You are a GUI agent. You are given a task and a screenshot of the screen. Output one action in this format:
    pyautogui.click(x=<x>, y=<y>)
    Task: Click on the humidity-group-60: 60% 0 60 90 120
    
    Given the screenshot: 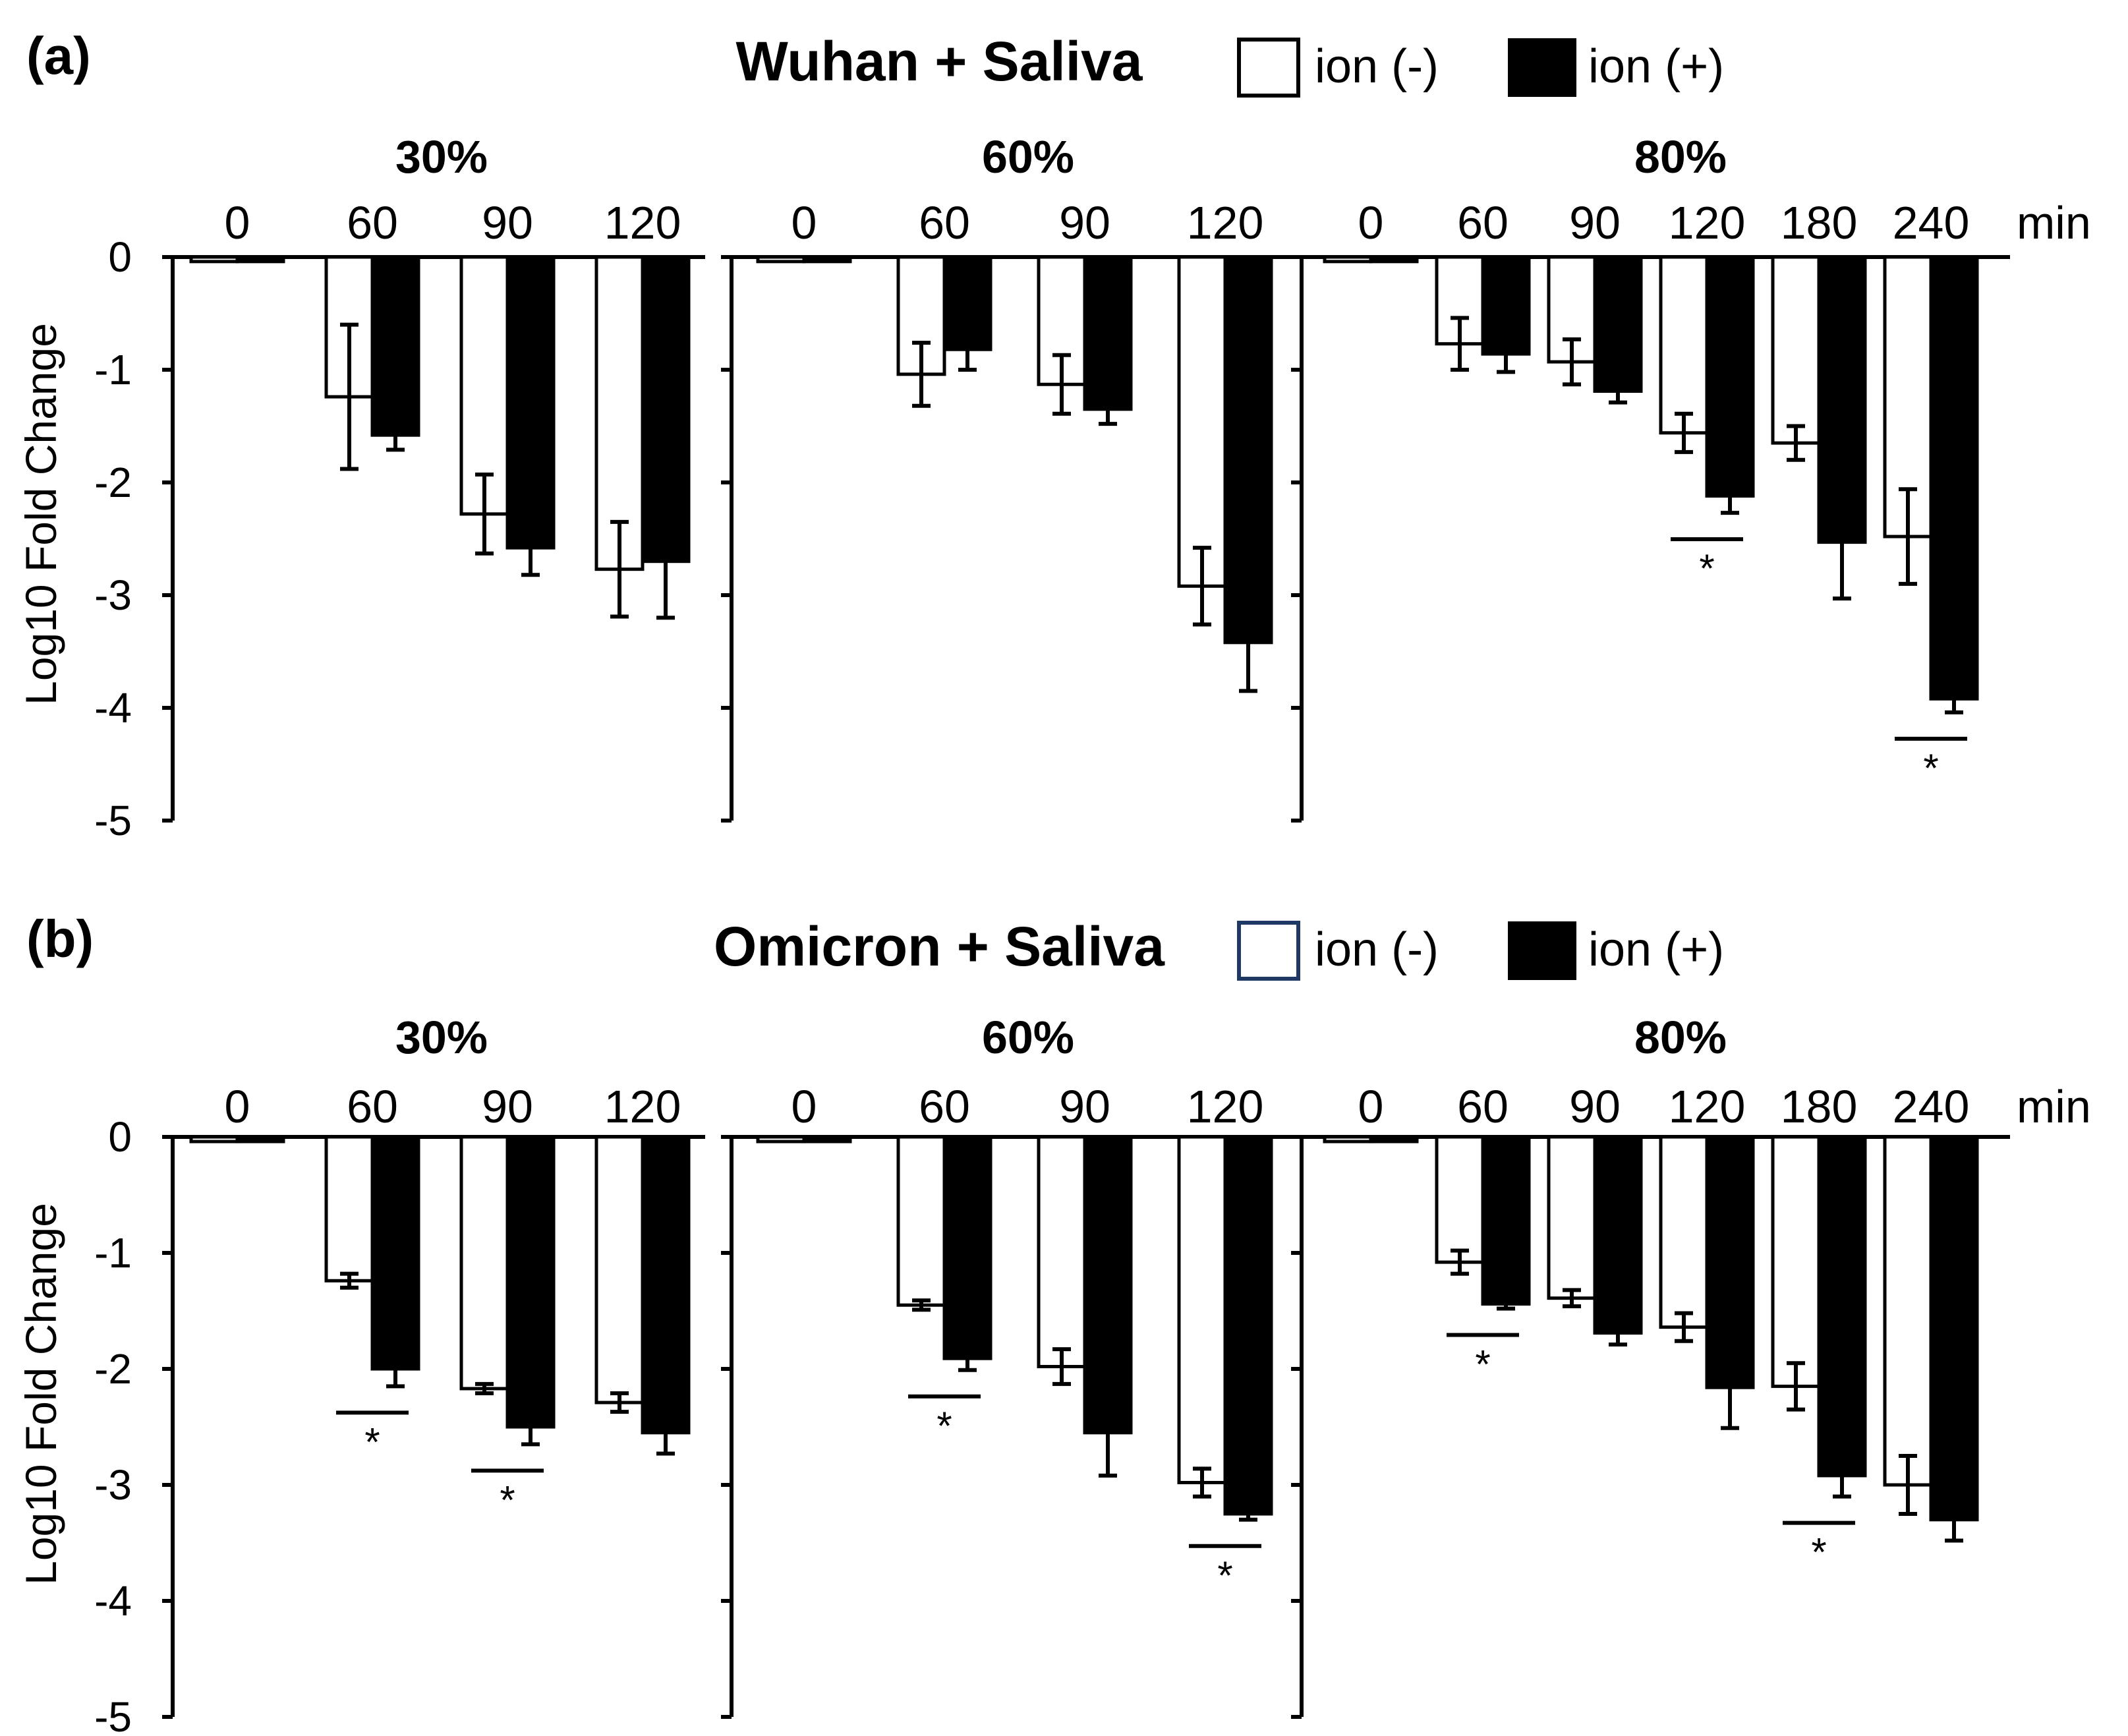 What is the action you would take?
    pyautogui.click(x=1006, y=477)
    